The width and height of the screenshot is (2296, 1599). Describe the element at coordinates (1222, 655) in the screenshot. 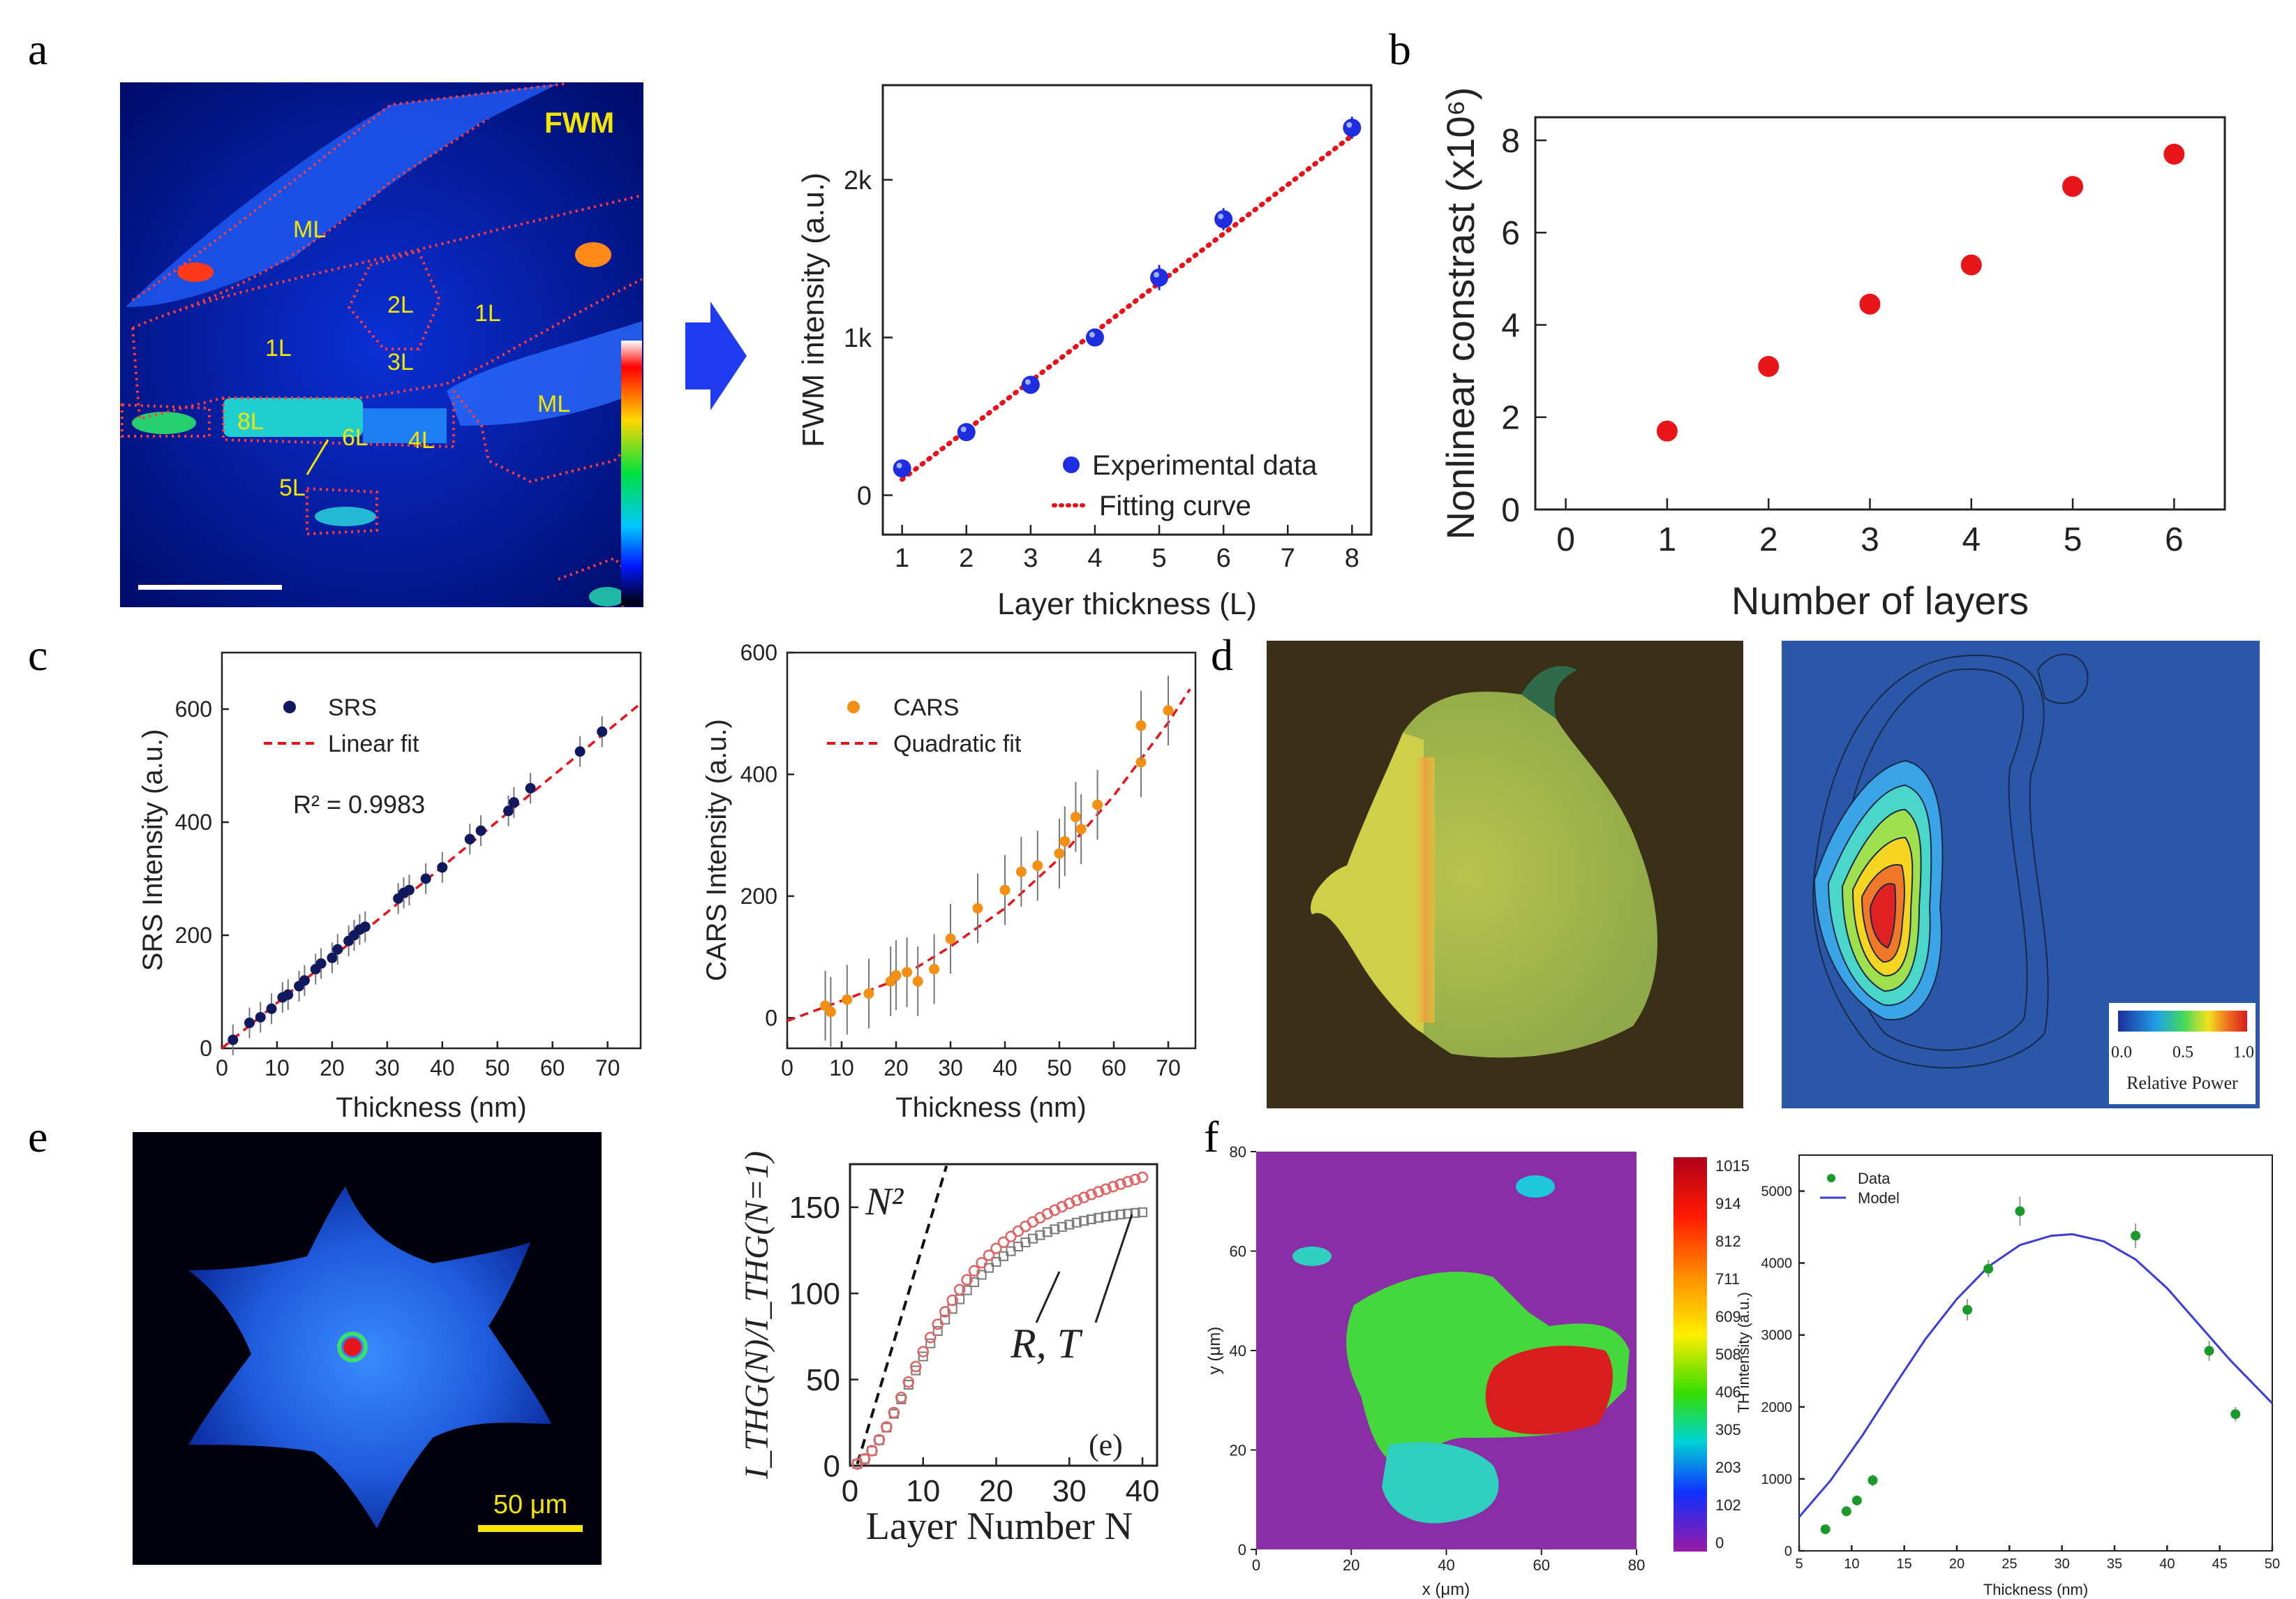

I see `panel-letter-d: d` at that location.